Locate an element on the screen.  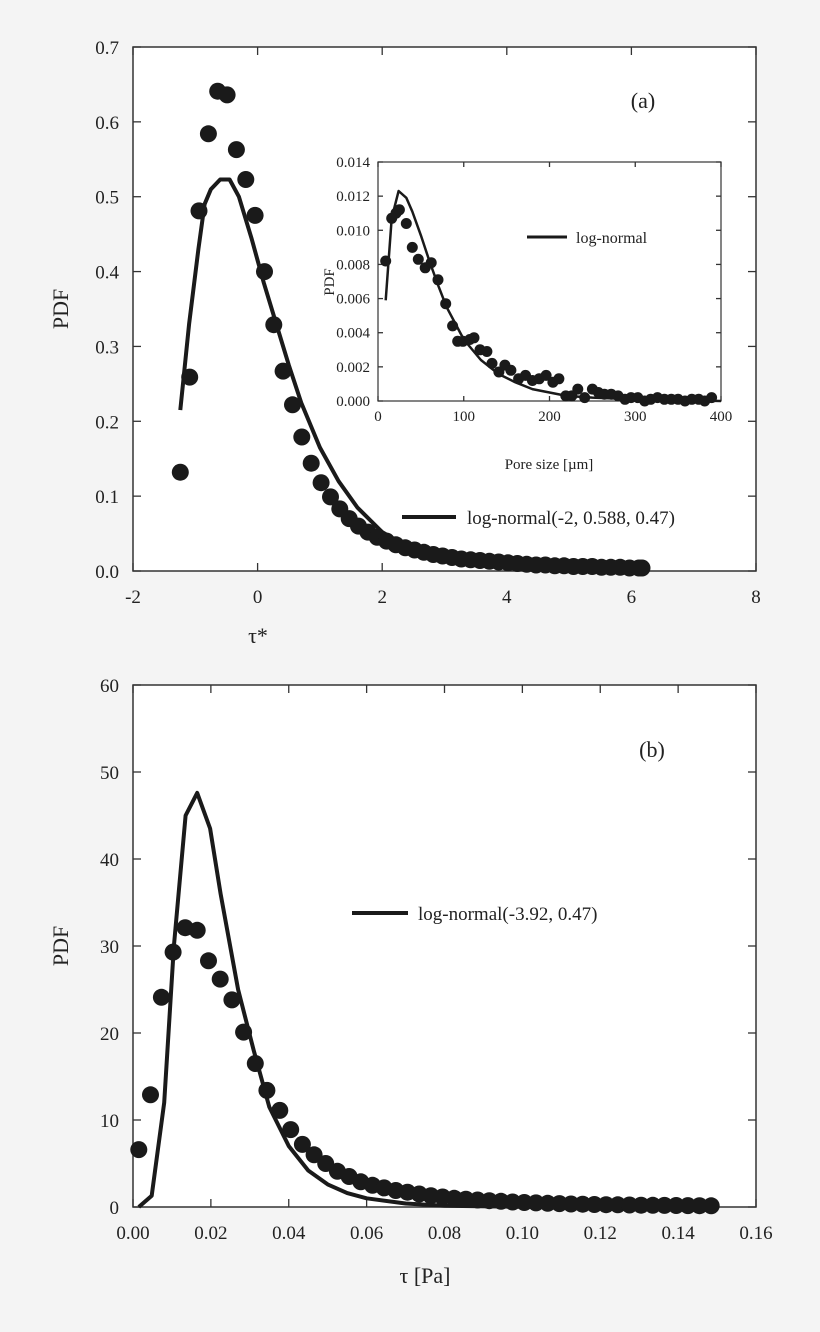
panel-b-xtick-label: 0.02 is located at coordinates (210, 1233).